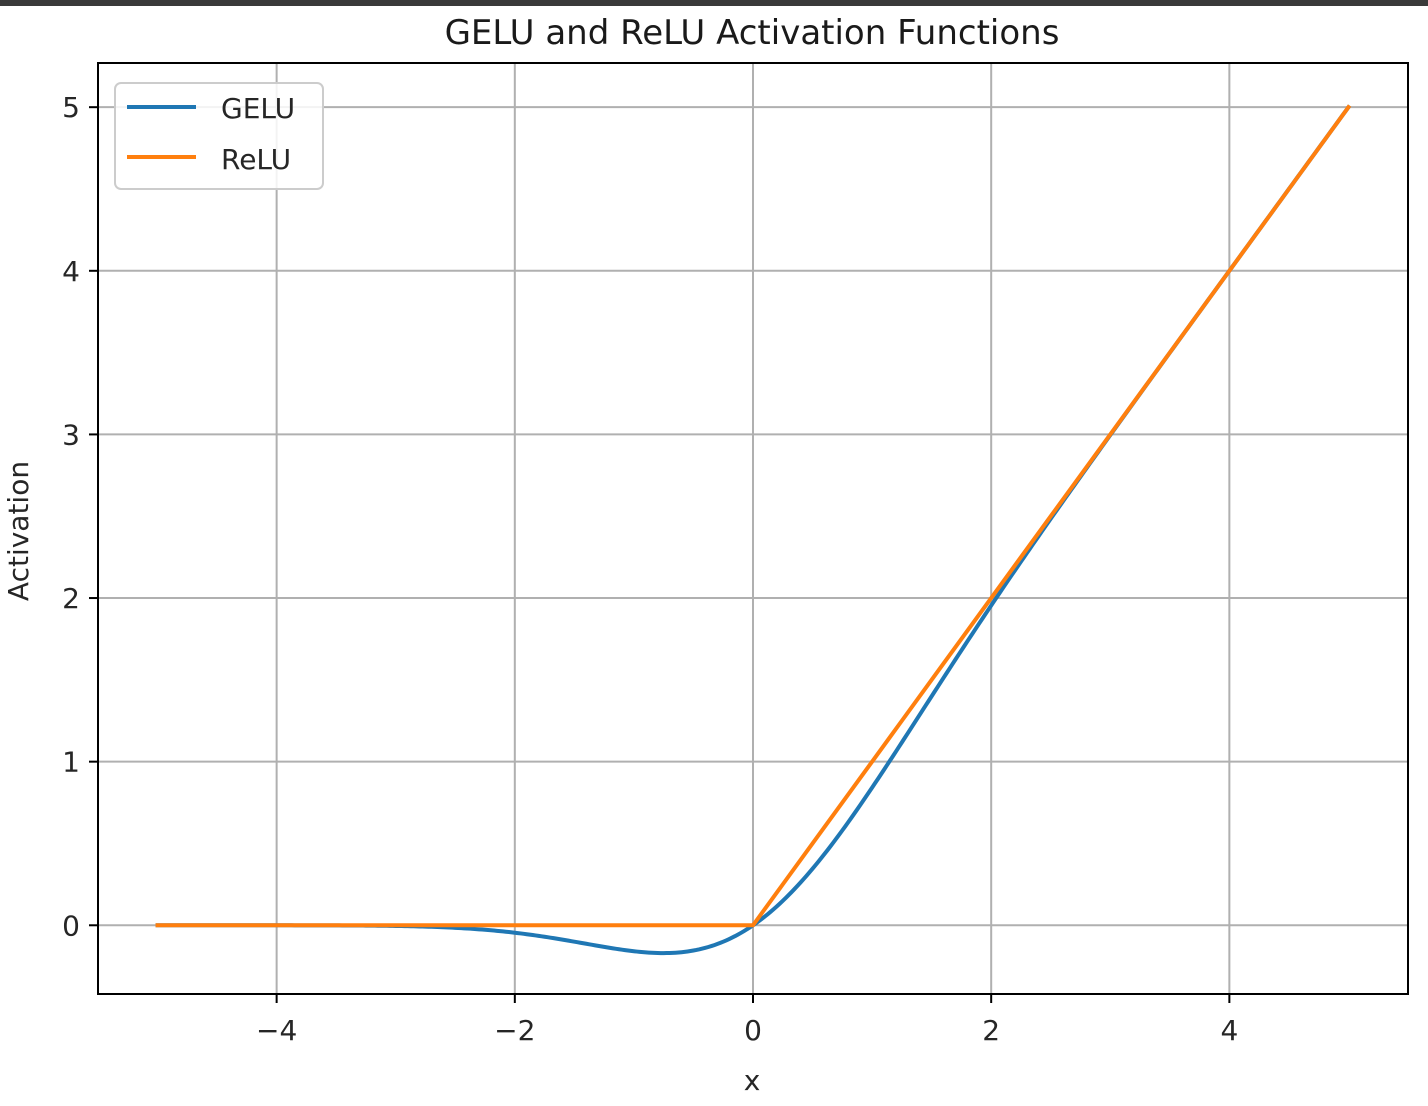 The height and width of the screenshot is (1106, 1428). I want to click on x-axis-label: x, so click(752, 1080).